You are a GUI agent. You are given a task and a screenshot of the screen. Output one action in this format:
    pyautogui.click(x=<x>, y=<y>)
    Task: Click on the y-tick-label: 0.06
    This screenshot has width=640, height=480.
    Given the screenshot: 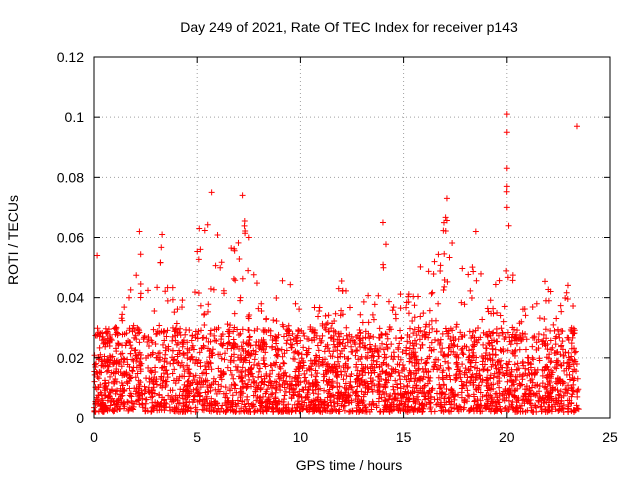 What is the action you would take?
    pyautogui.click(x=70, y=238)
    